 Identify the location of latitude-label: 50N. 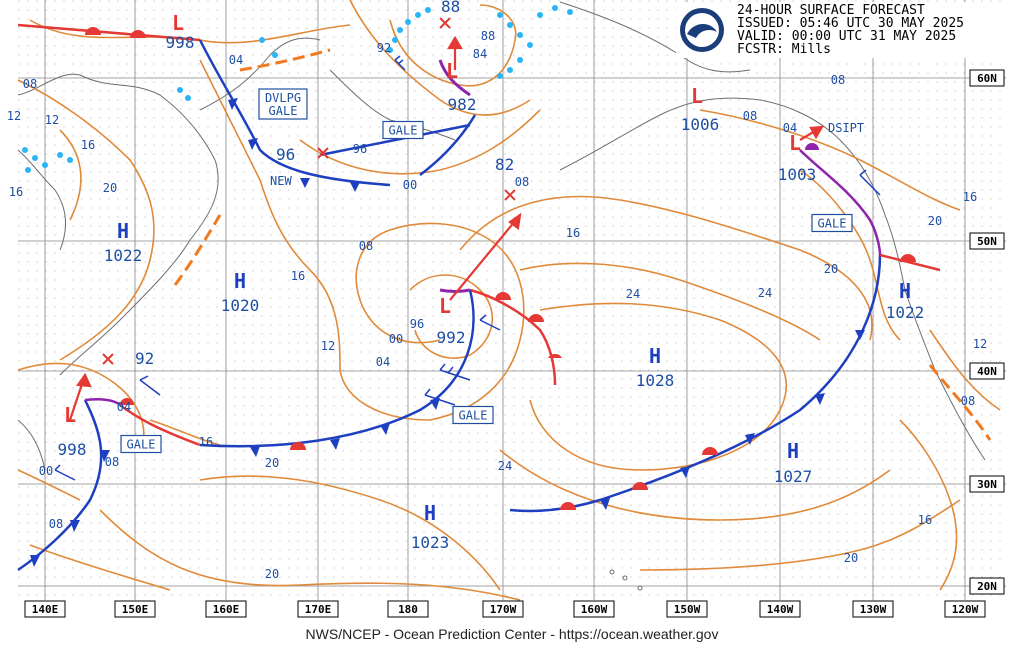
(987, 241).